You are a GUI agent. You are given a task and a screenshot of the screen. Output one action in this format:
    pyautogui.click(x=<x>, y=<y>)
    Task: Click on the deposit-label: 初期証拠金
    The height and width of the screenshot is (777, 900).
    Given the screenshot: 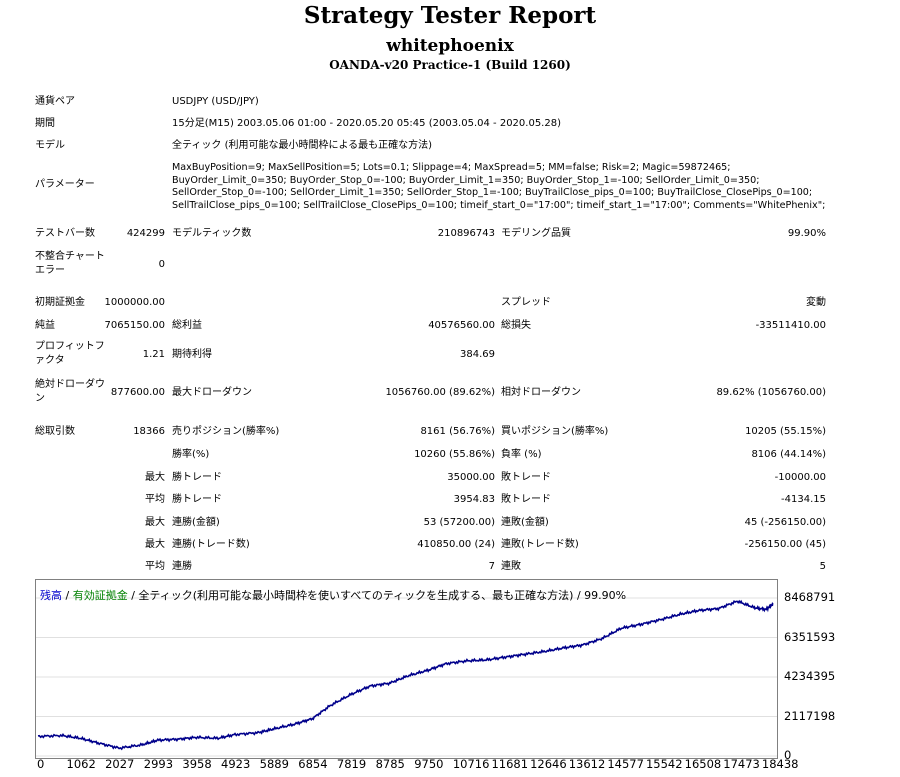 What is the action you would take?
    pyautogui.click(x=60, y=302)
    